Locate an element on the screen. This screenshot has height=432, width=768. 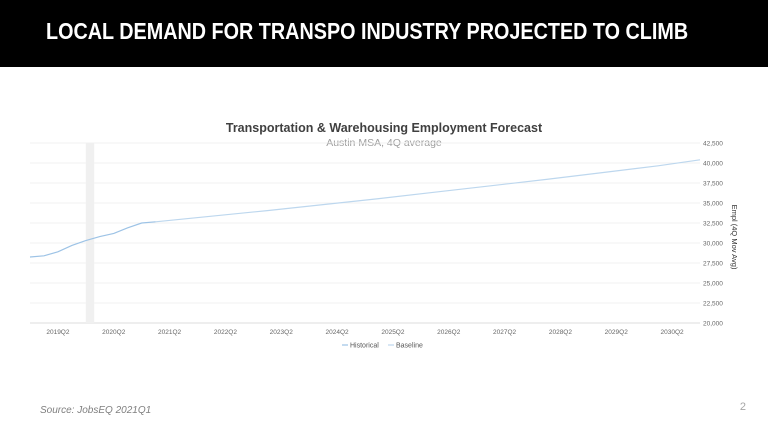
legend-item-baseline: Baseline is located at coordinates (405, 346).